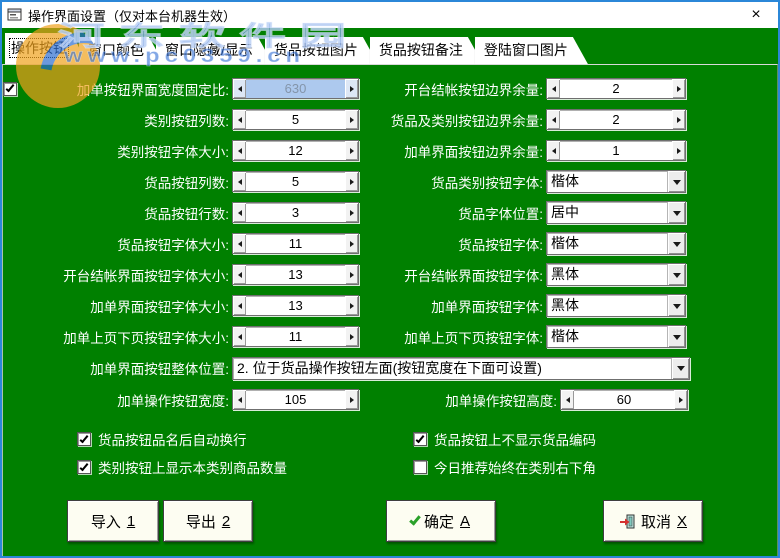 This screenshot has width=780, height=558. Describe the element at coordinates (515, 468) in the screenshot. I see `checkbox-label: 今日推荐始终在类别右下角` at that location.